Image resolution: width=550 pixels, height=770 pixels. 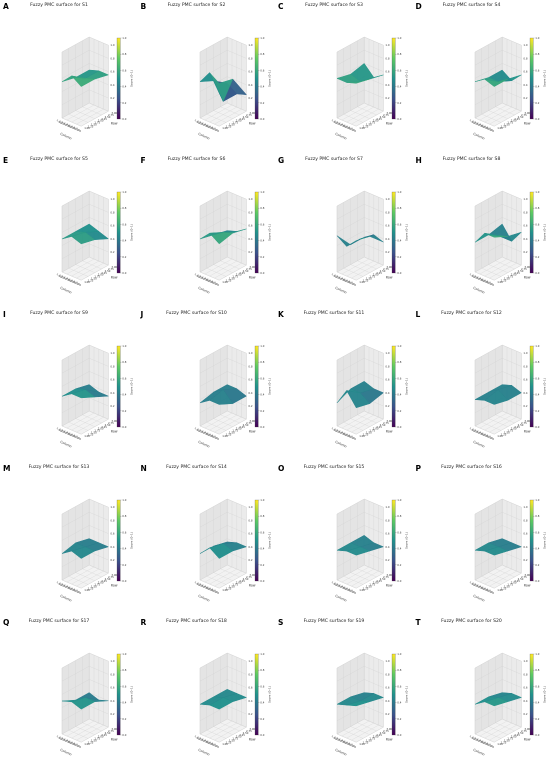 I want to click on column-tick-label: 1.00, so click(x=196, y=429).